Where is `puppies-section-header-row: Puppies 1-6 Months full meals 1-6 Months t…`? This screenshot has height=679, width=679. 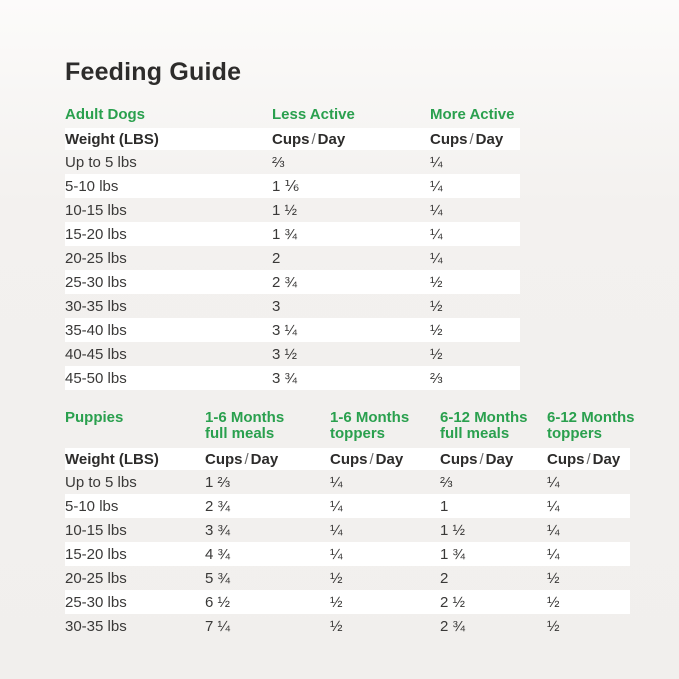 puppies-section-header-row: Puppies 1-6 Months full meals 1-6 Months t… is located at coordinates (350, 425).